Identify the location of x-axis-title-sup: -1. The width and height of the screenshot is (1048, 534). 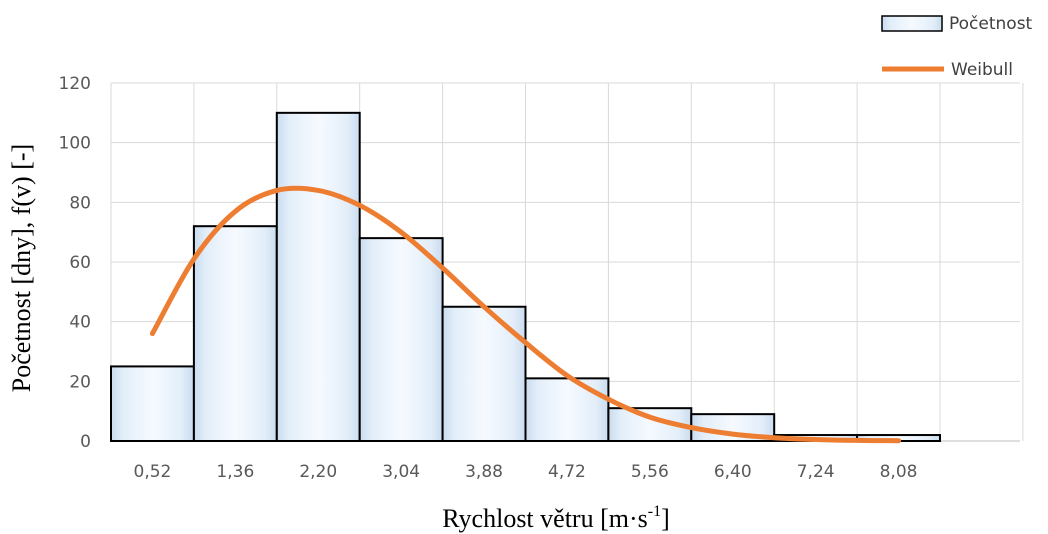
(654, 511).